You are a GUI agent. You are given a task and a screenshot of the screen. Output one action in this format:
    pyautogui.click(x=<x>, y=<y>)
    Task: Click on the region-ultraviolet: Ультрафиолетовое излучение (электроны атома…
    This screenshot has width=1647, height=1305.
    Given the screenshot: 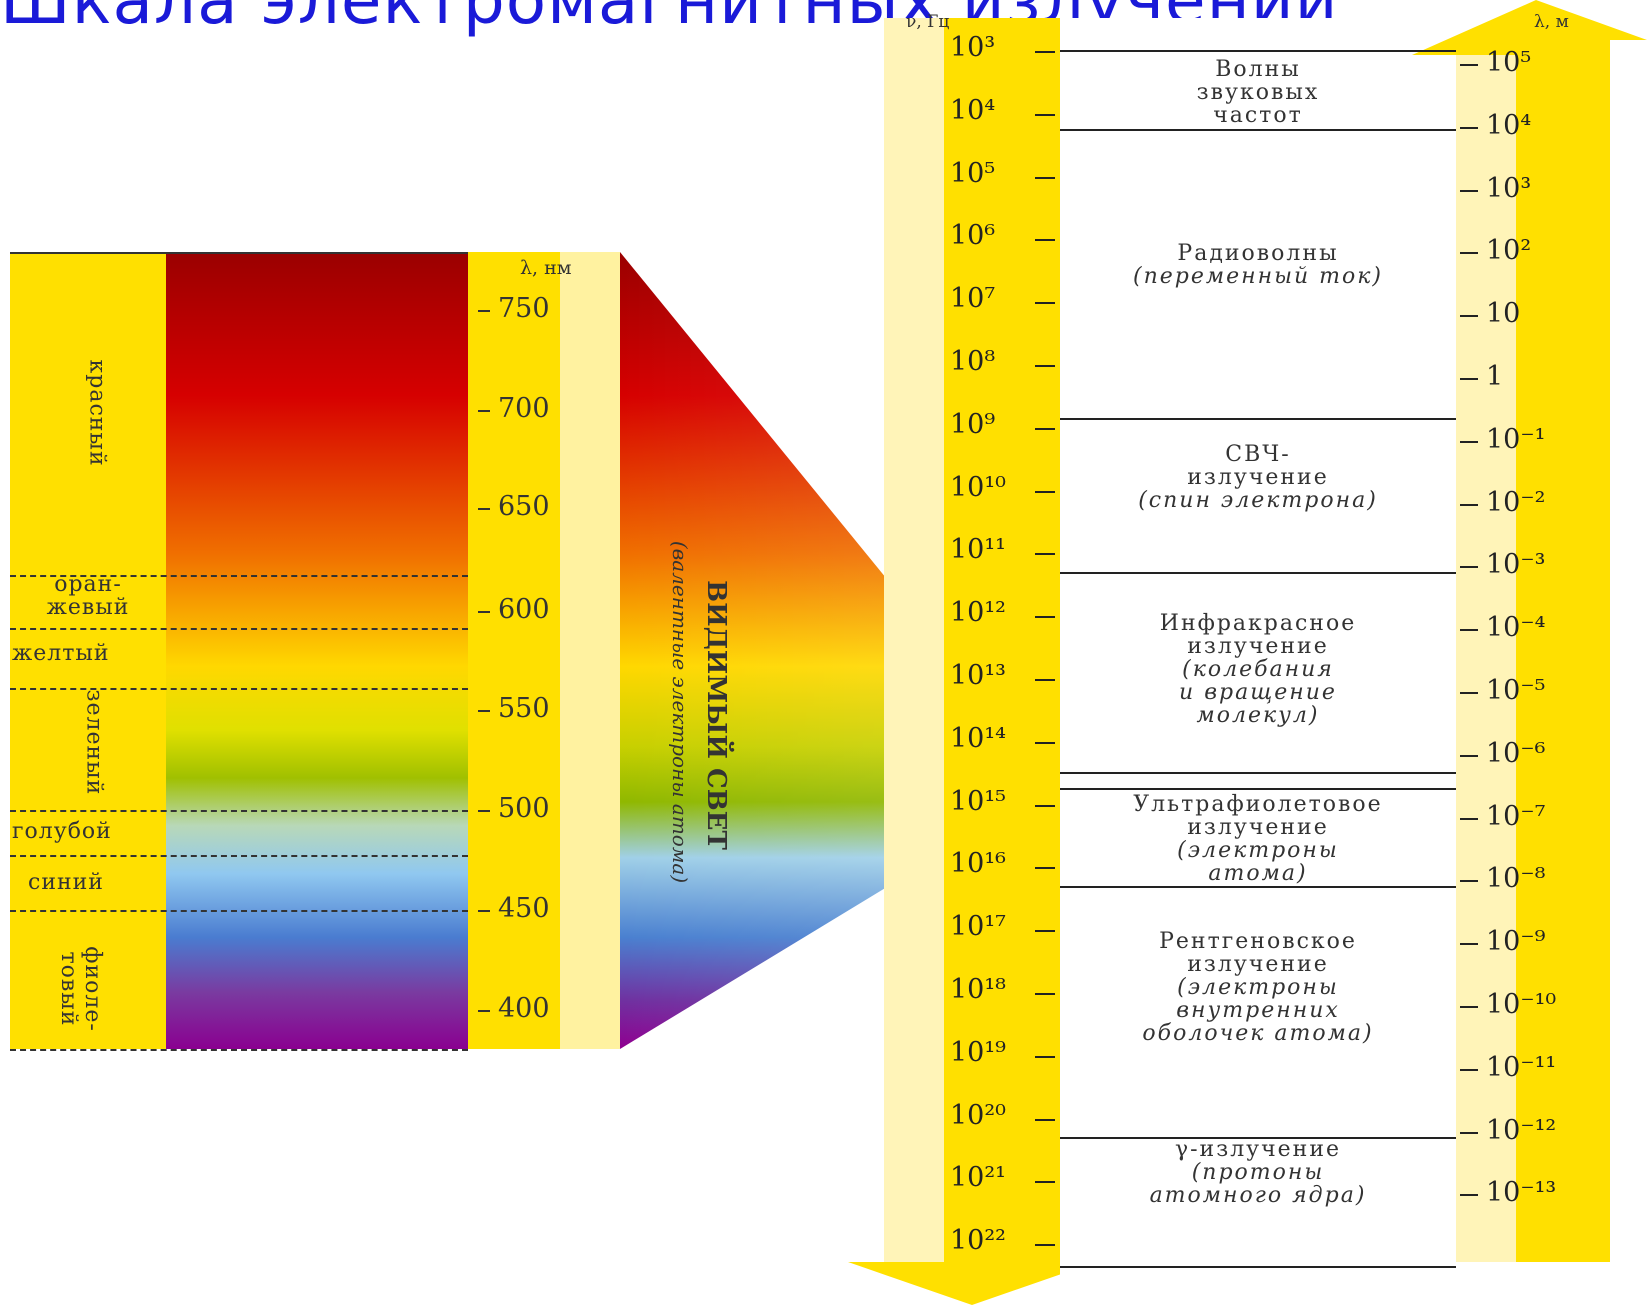 What is the action you would take?
    pyautogui.click(x=1258, y=839)
    